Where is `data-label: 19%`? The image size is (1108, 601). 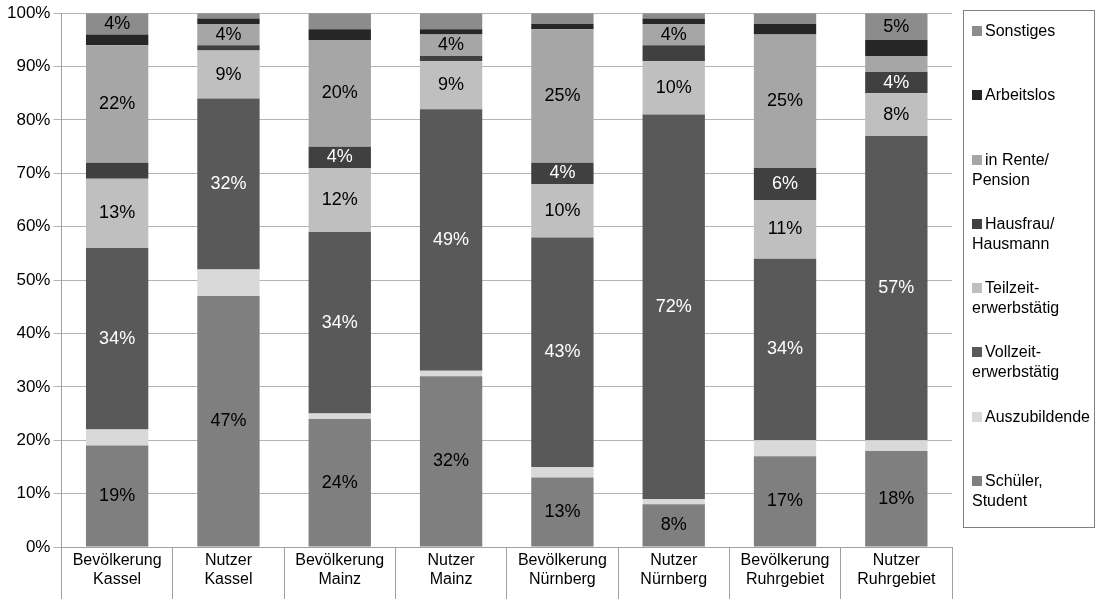
data-label: 19% is located at coordinates (117, 495).